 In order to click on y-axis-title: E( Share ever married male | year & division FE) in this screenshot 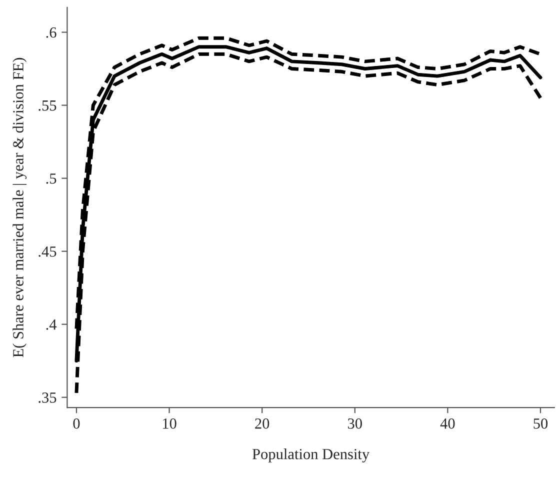, I will do `click(19, 208)`.